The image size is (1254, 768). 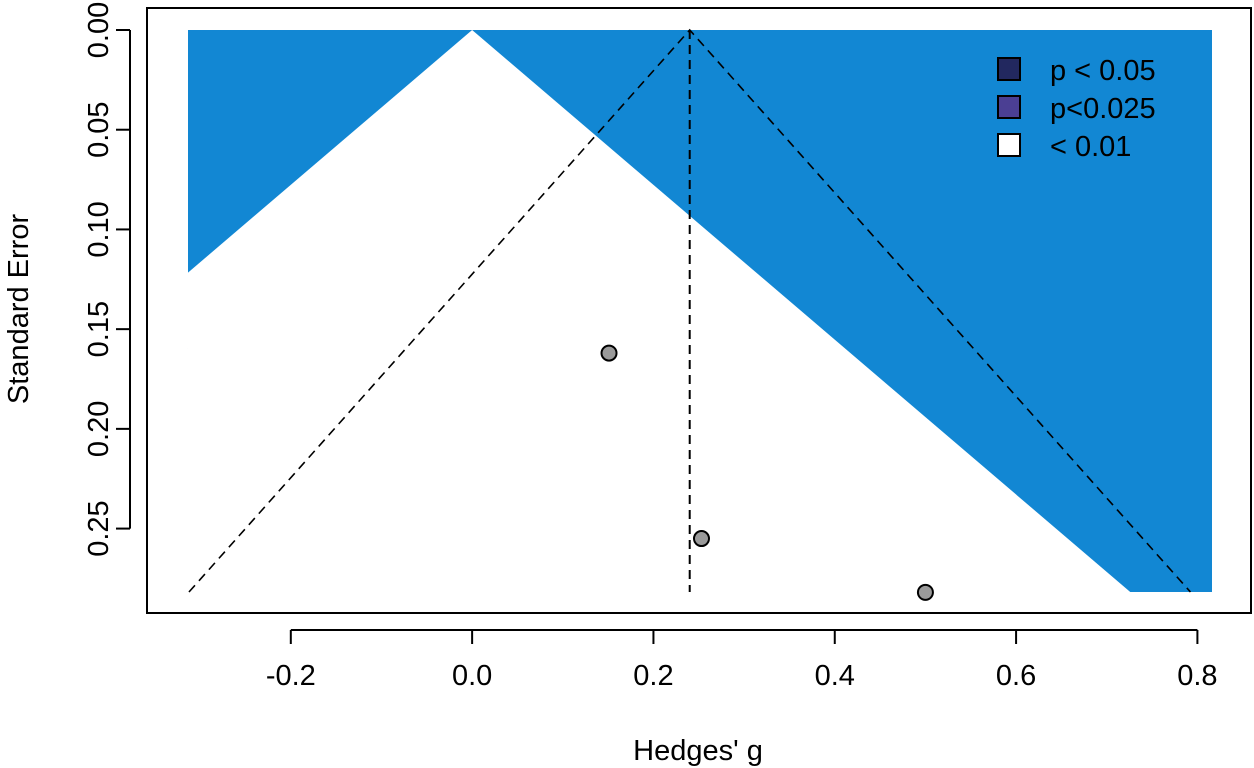 I want to click on y-tick-label: 0.05, so click(x=99, y=129).